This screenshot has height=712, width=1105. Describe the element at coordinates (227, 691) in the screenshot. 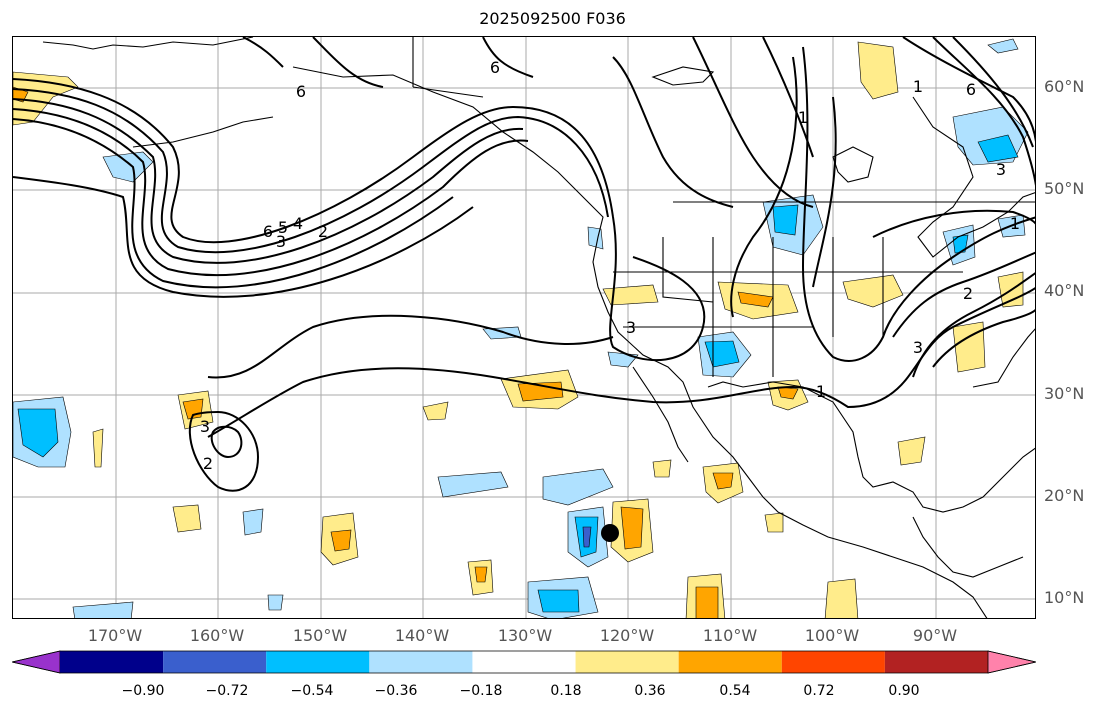

I see `colorbar-tick: −0.72` at that location.